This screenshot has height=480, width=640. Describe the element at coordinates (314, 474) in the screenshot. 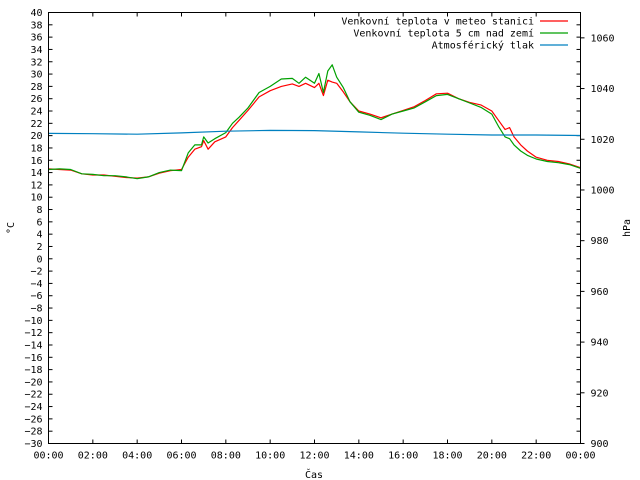

I see `x-axis-label: Čas` at that location.